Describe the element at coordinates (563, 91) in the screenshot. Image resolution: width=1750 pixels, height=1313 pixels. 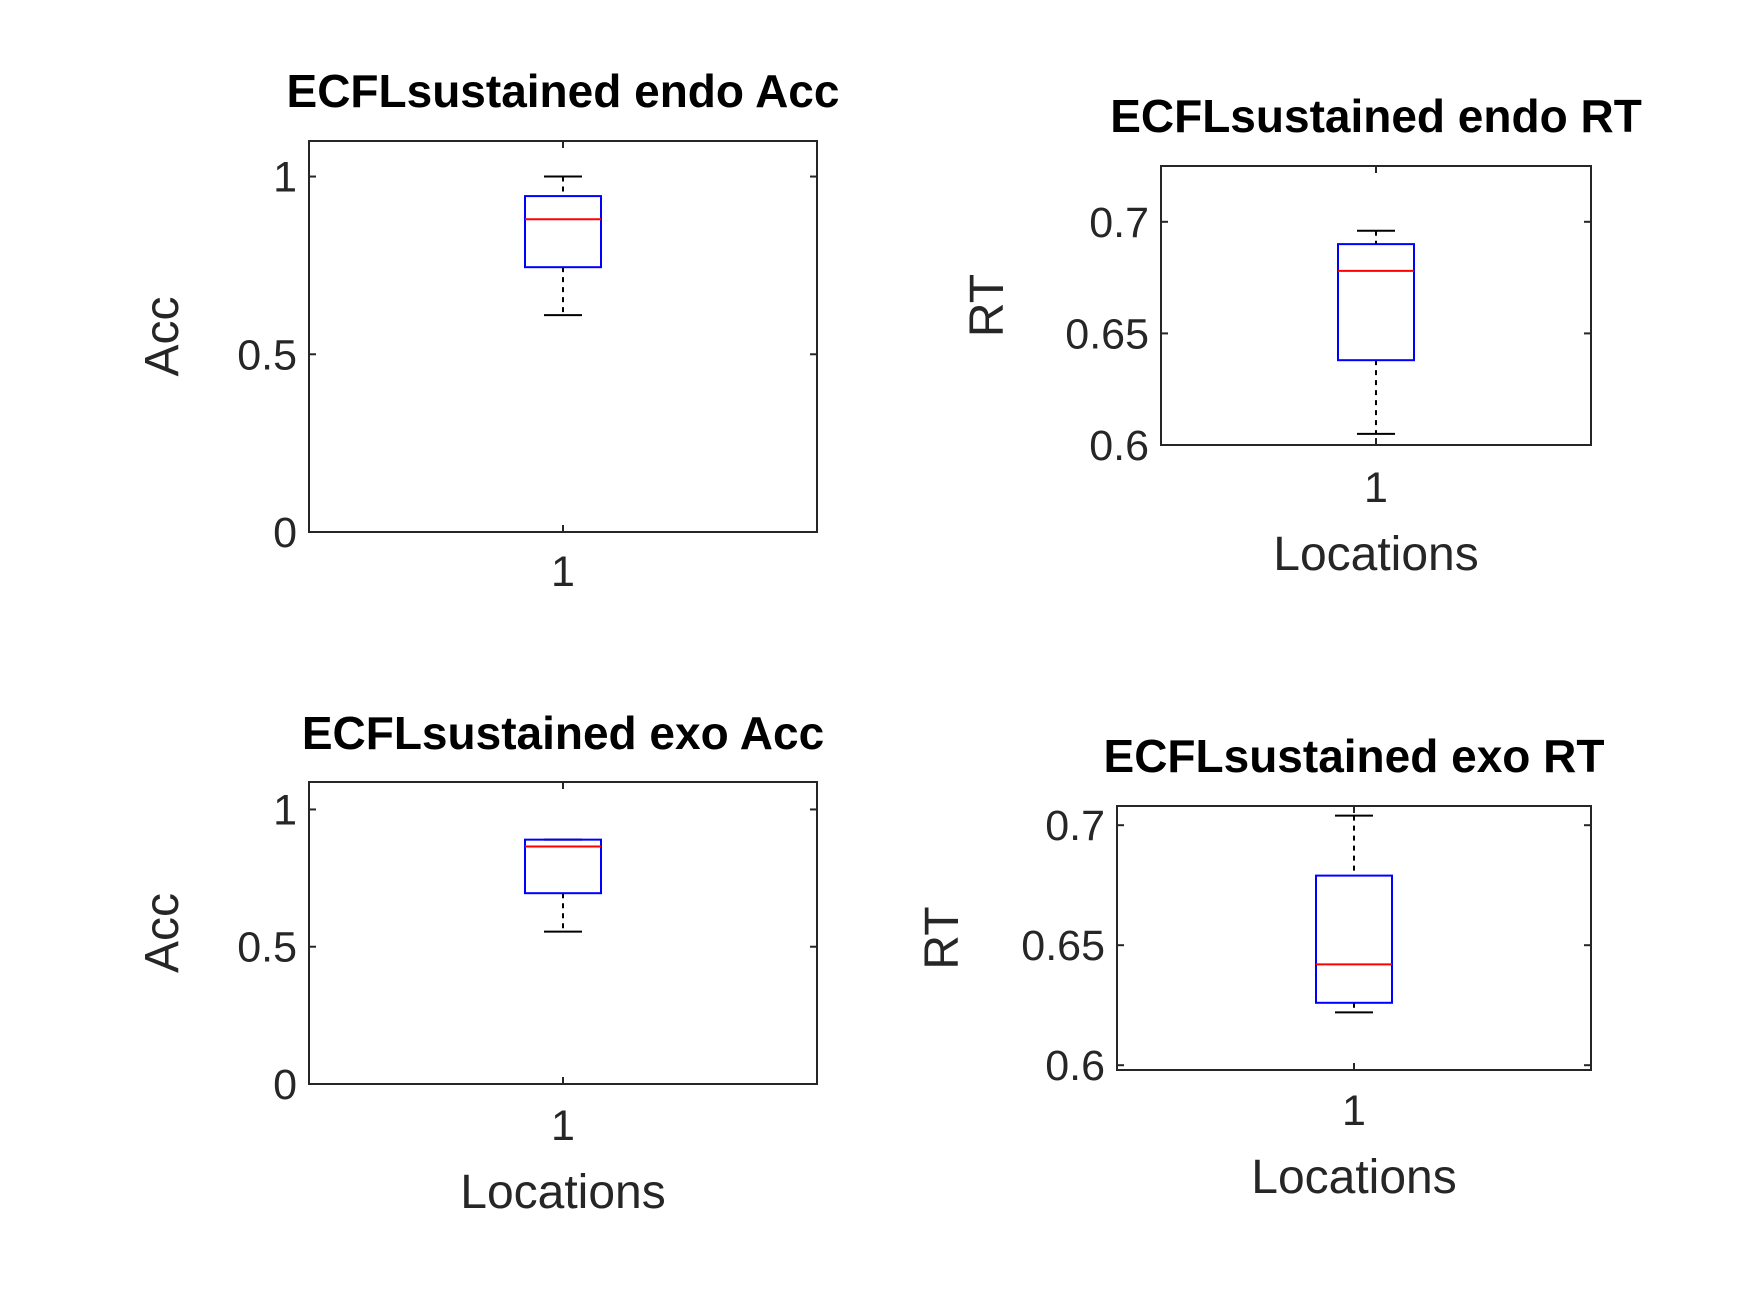
I see `chart-title: ECFLsustained endo Acc` at that location.